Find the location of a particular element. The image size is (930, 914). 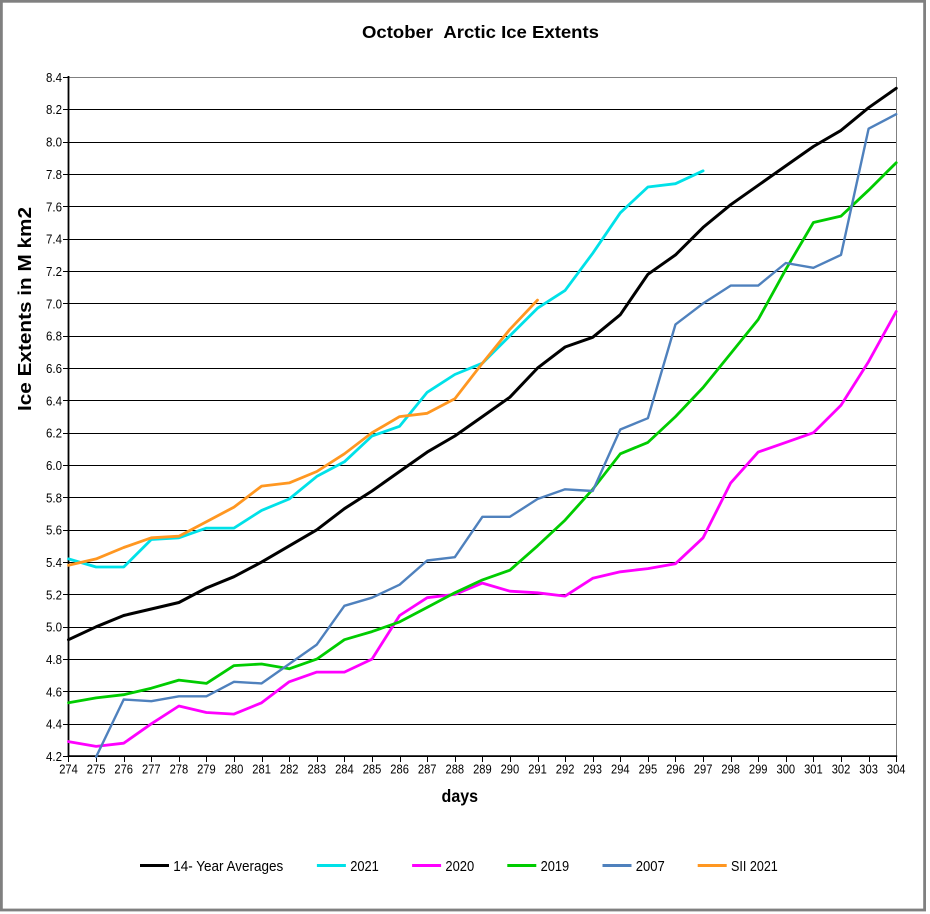

svg-text: 279 is located at coordinates (206, 769).